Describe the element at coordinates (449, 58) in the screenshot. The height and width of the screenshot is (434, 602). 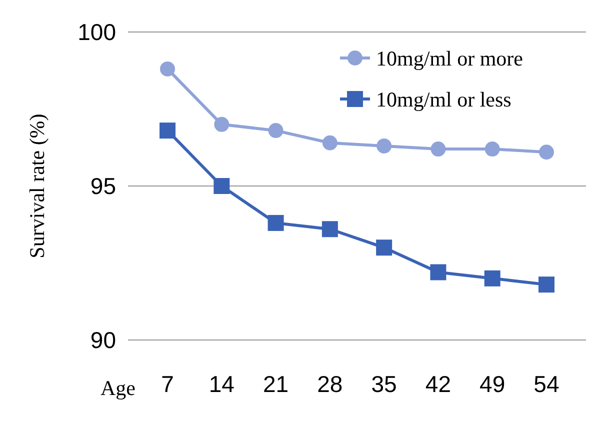
I see `legend-label: 10mg/ml or more` at that location.